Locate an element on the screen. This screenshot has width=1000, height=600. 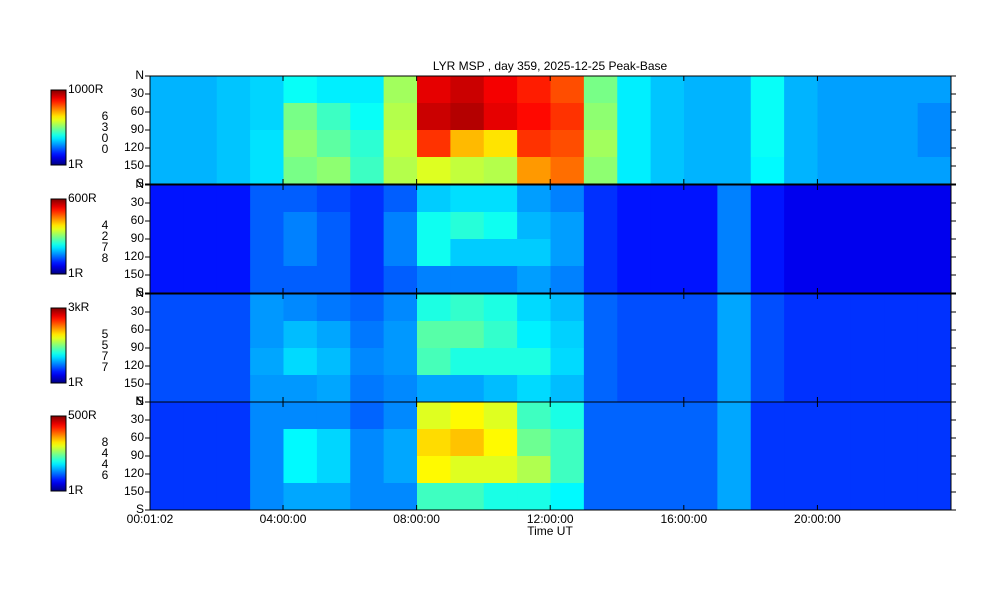
wavelength-label: 5577 is located at coordinates (105, 349).